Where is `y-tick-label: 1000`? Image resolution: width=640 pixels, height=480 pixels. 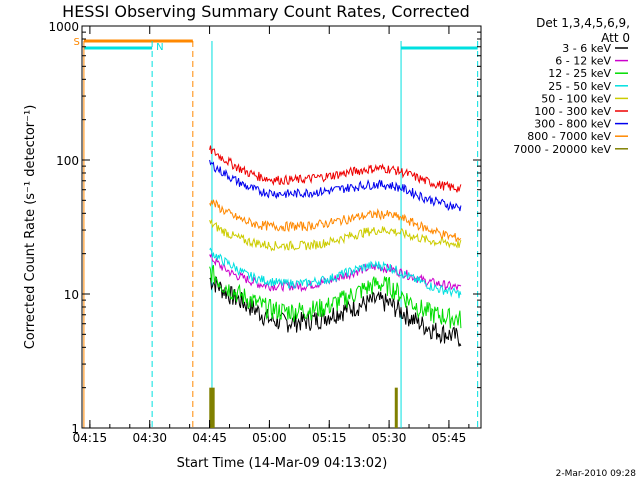
y-tick-label: 1000 is located at coordinates (63, 27).